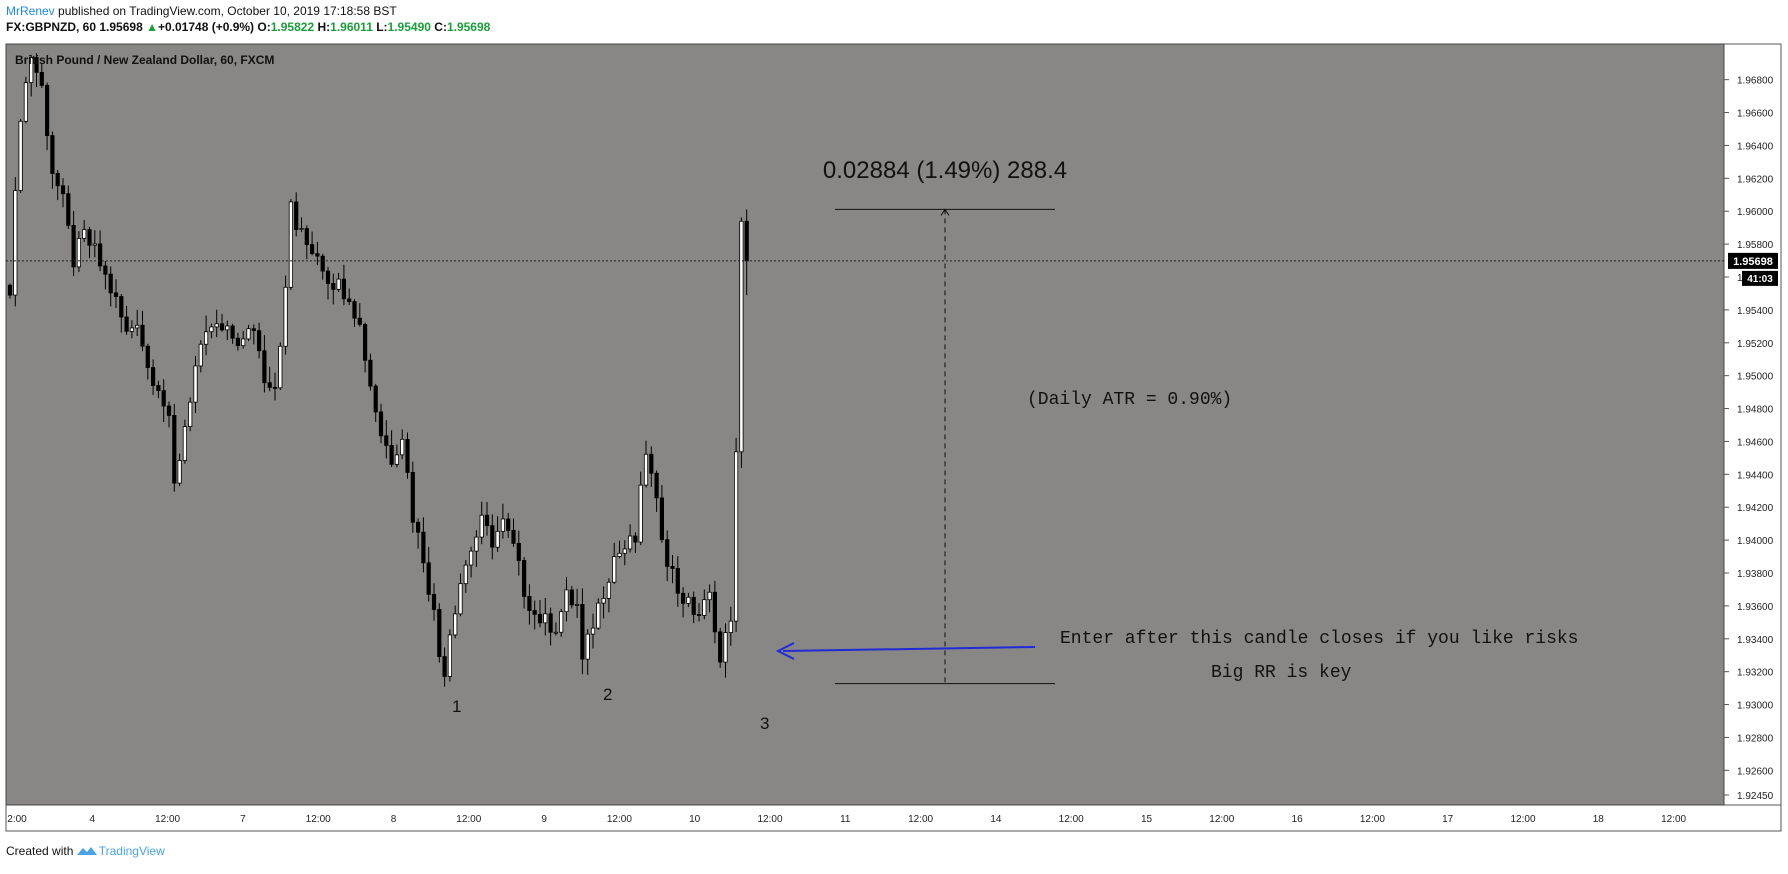  I want to click on time-axis, so click(893, 818).